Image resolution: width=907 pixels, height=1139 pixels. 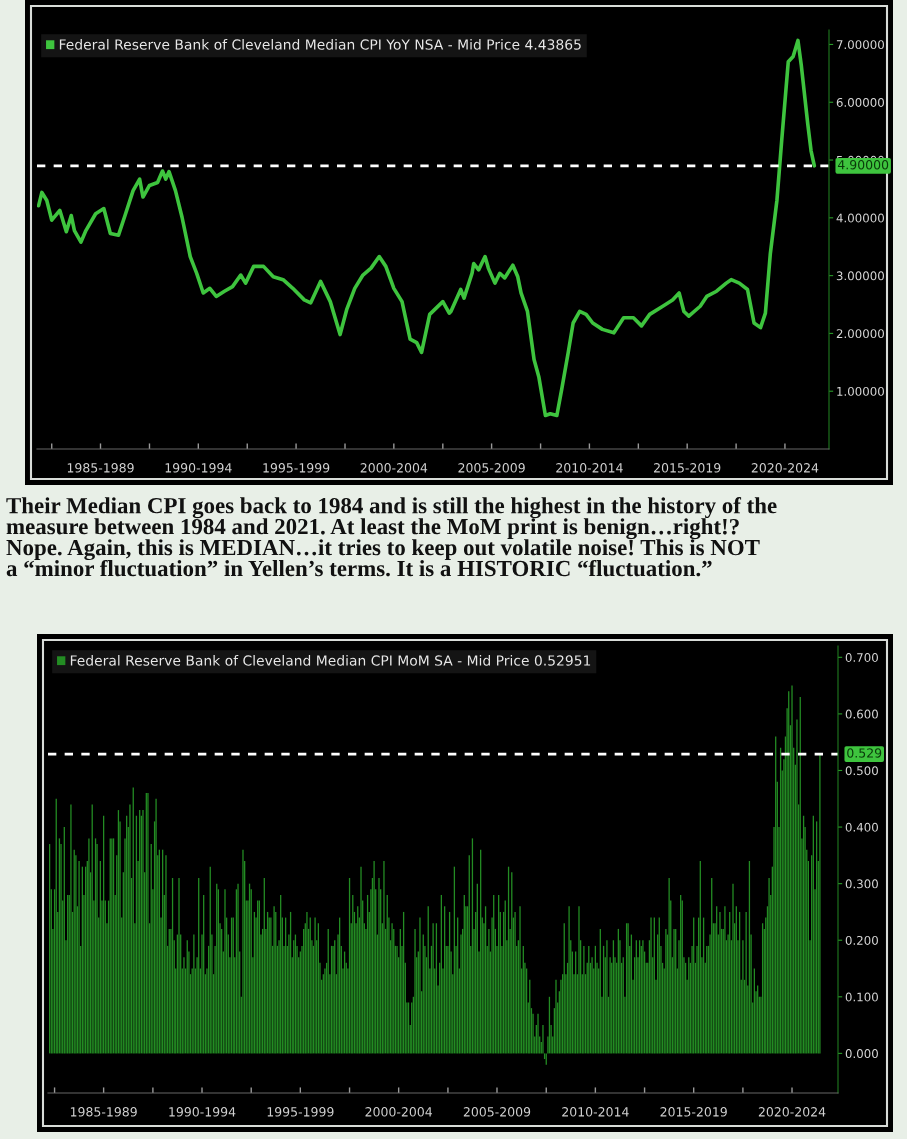 I want to click on y-tick-label: 6.00000, so click(x=860, y=102).